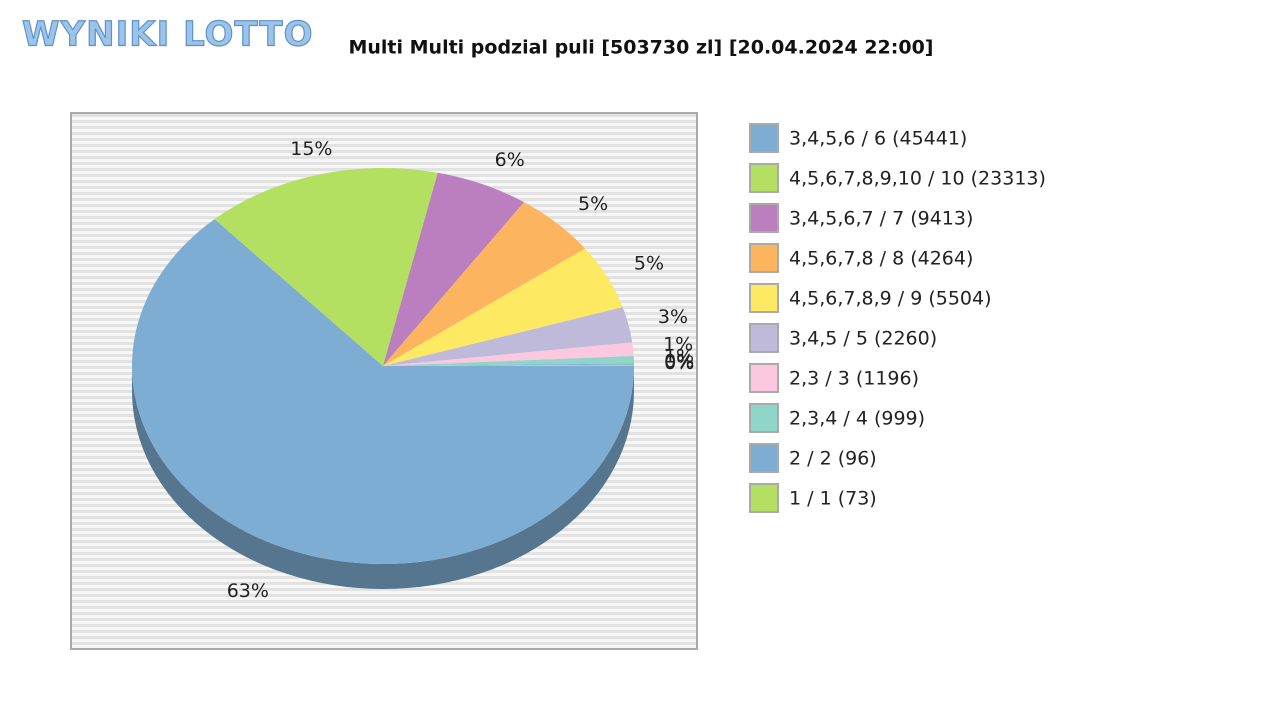  What do you see at coordinates (881, 219) in the screenshot?
I see `legend-label: 3,4,5,6,7 / 7 (9413)` at bounding box center [881, 219].